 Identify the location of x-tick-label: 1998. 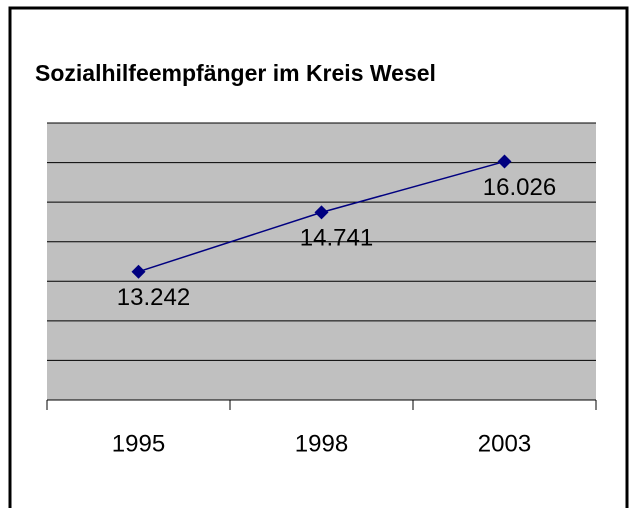
(321, 443).